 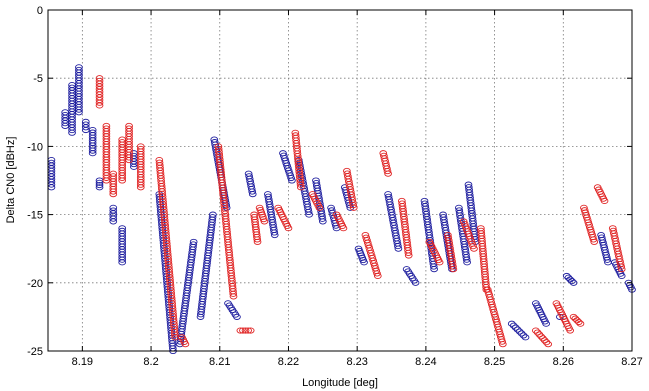 I want to click on x-tick-label: 8.26, so click(x=563, y=362).